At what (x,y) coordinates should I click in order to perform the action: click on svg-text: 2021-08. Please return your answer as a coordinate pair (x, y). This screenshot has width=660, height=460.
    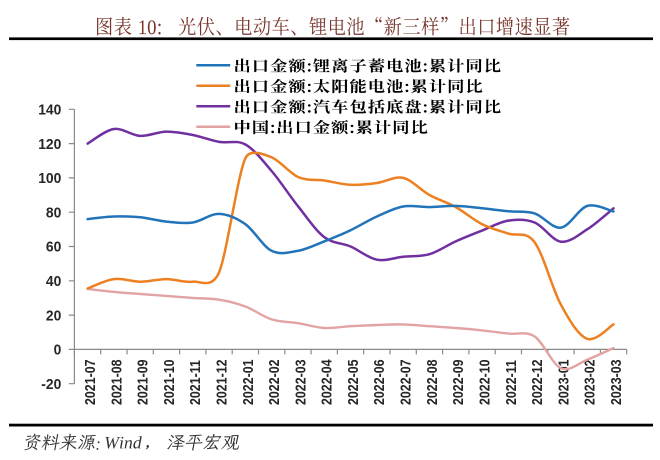
    Looking at the image, I should click on (116, 382).